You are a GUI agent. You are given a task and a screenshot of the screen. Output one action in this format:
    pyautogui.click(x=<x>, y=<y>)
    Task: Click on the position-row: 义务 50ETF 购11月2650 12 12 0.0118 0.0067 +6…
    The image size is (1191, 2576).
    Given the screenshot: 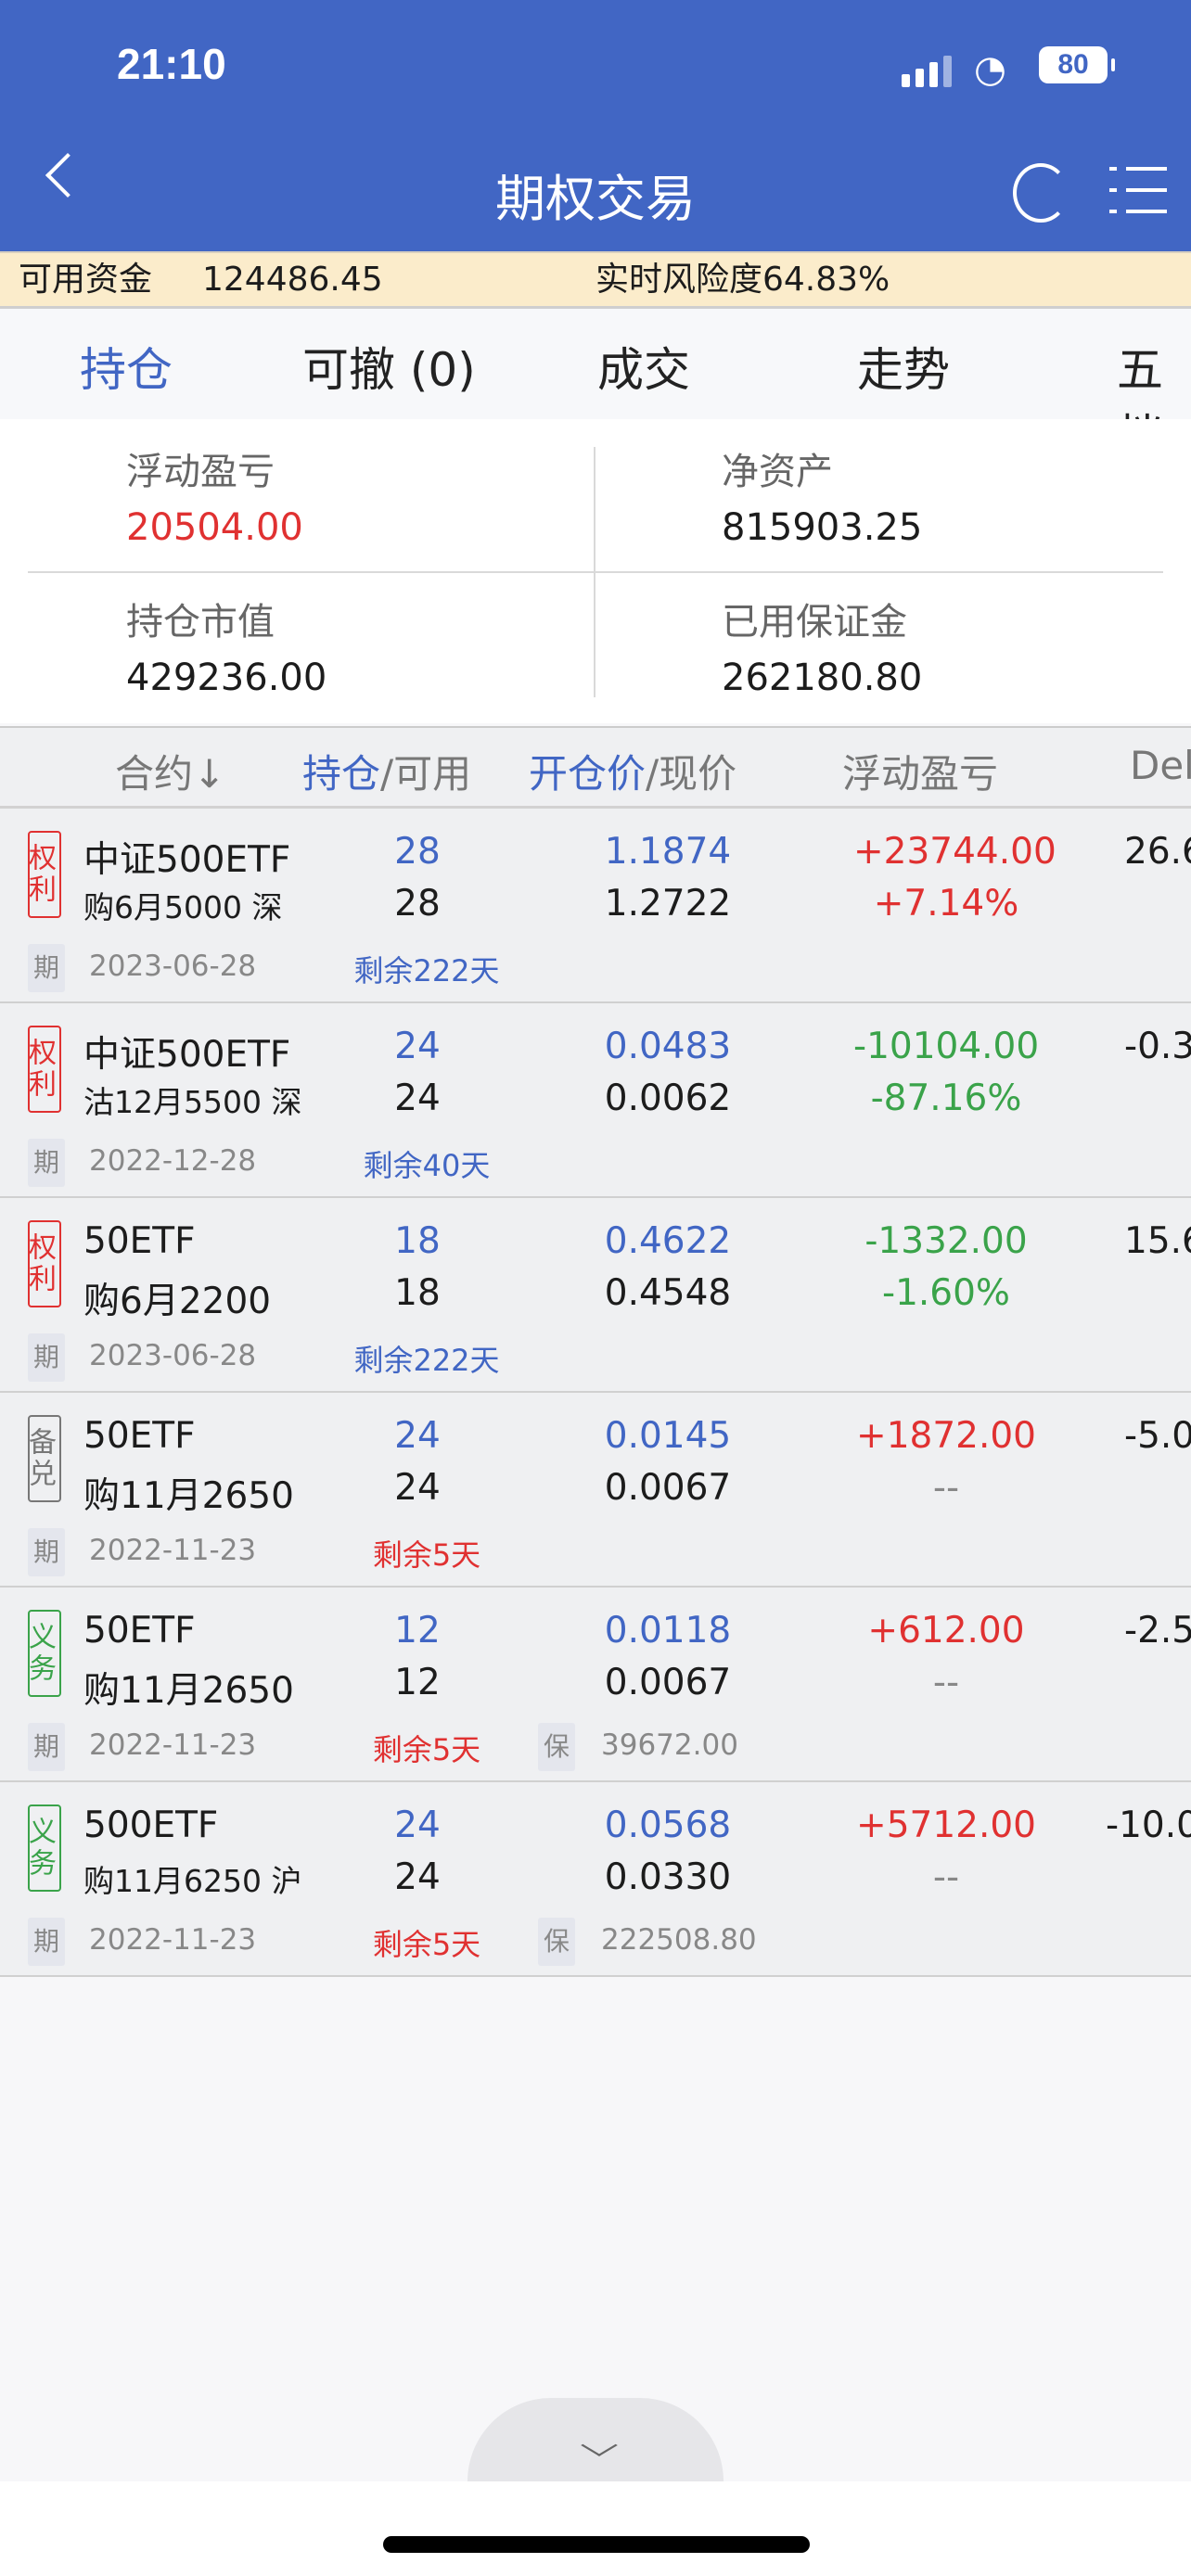 What is the action you would take?
    pyautogui.click(x=595, y=1685)
    